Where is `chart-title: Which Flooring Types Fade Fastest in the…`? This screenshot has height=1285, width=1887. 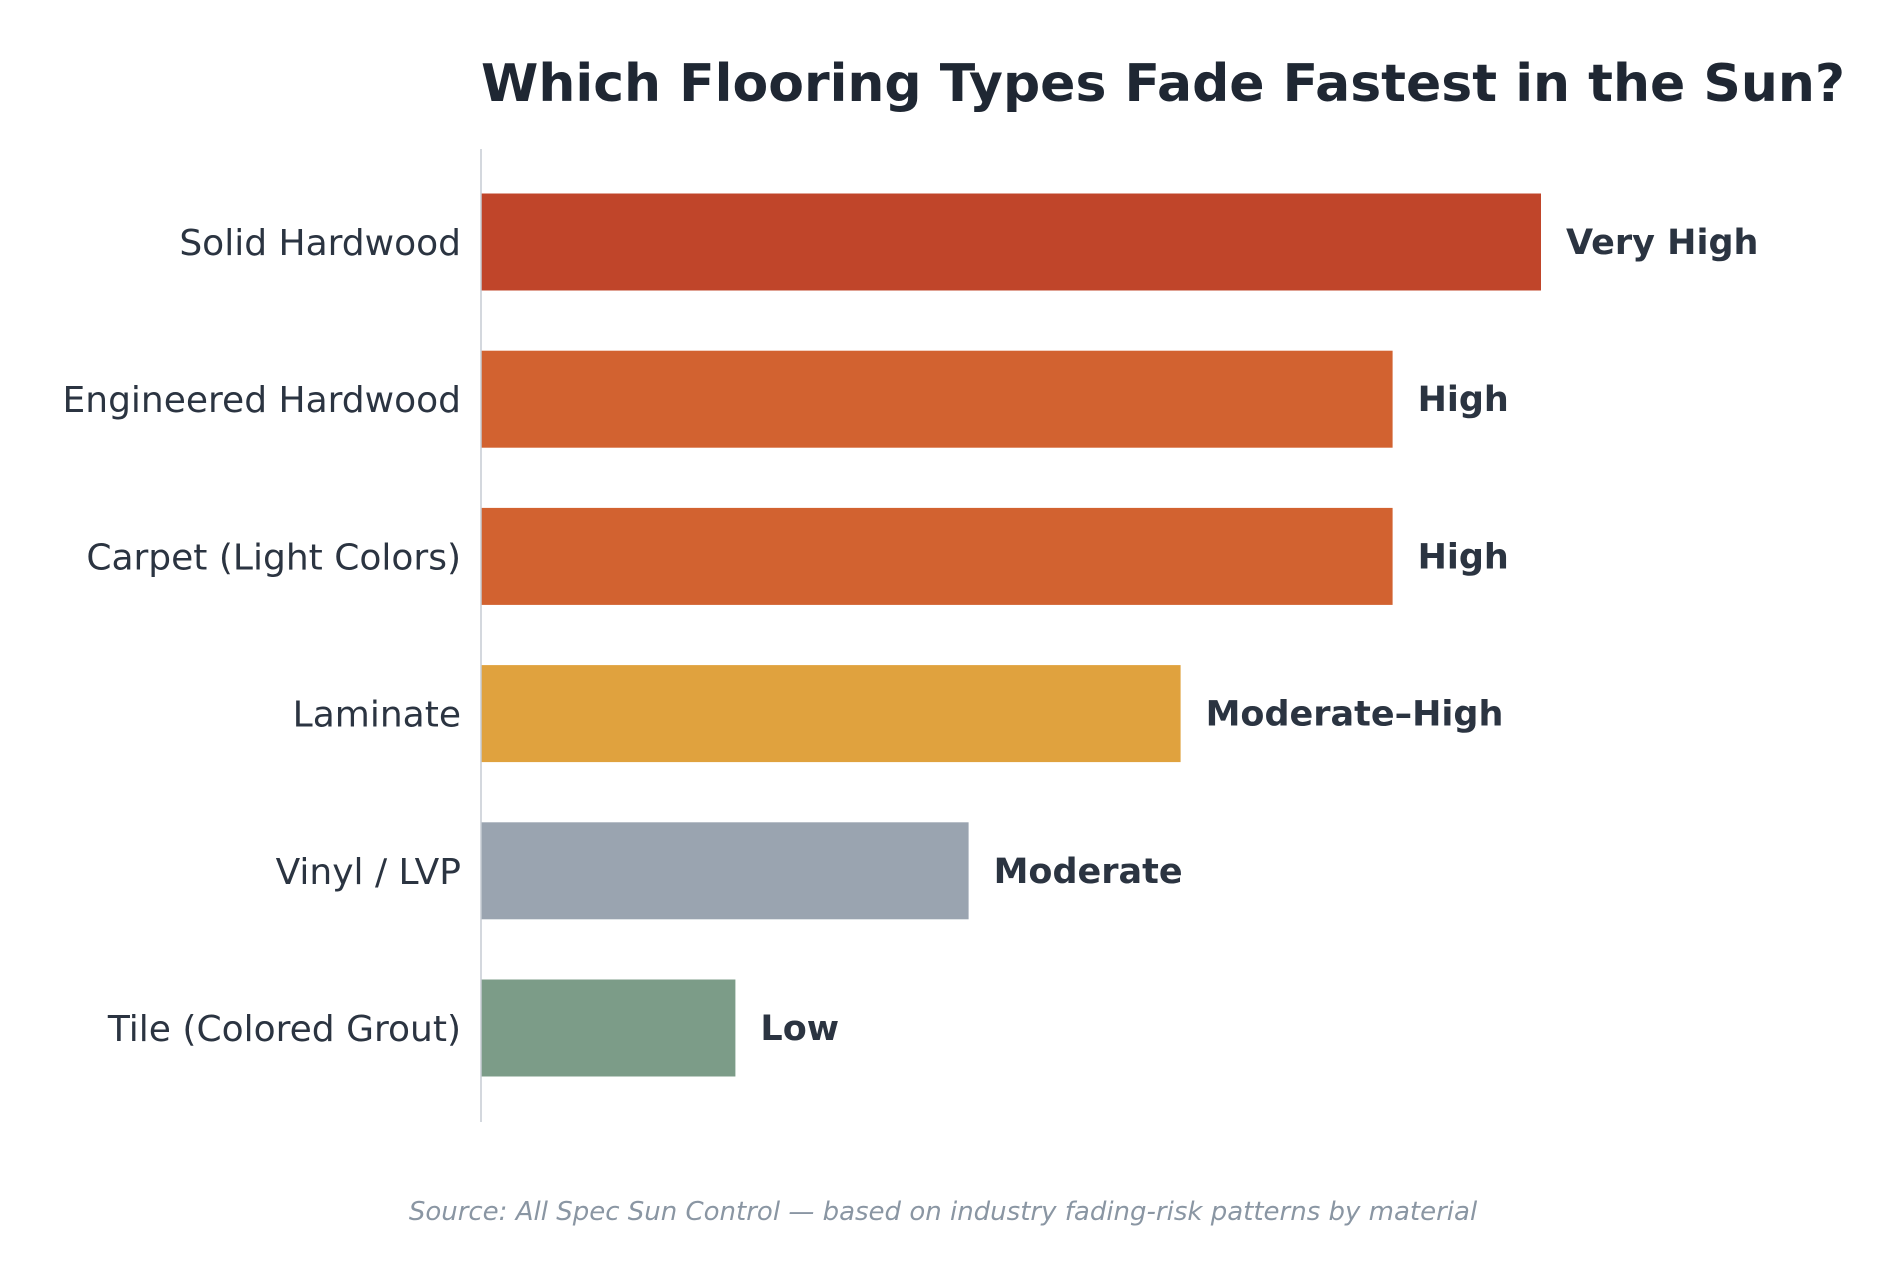
chart-title: Which Flooring Types Fade Fastest in the… is located at coordinates (1163, 84).